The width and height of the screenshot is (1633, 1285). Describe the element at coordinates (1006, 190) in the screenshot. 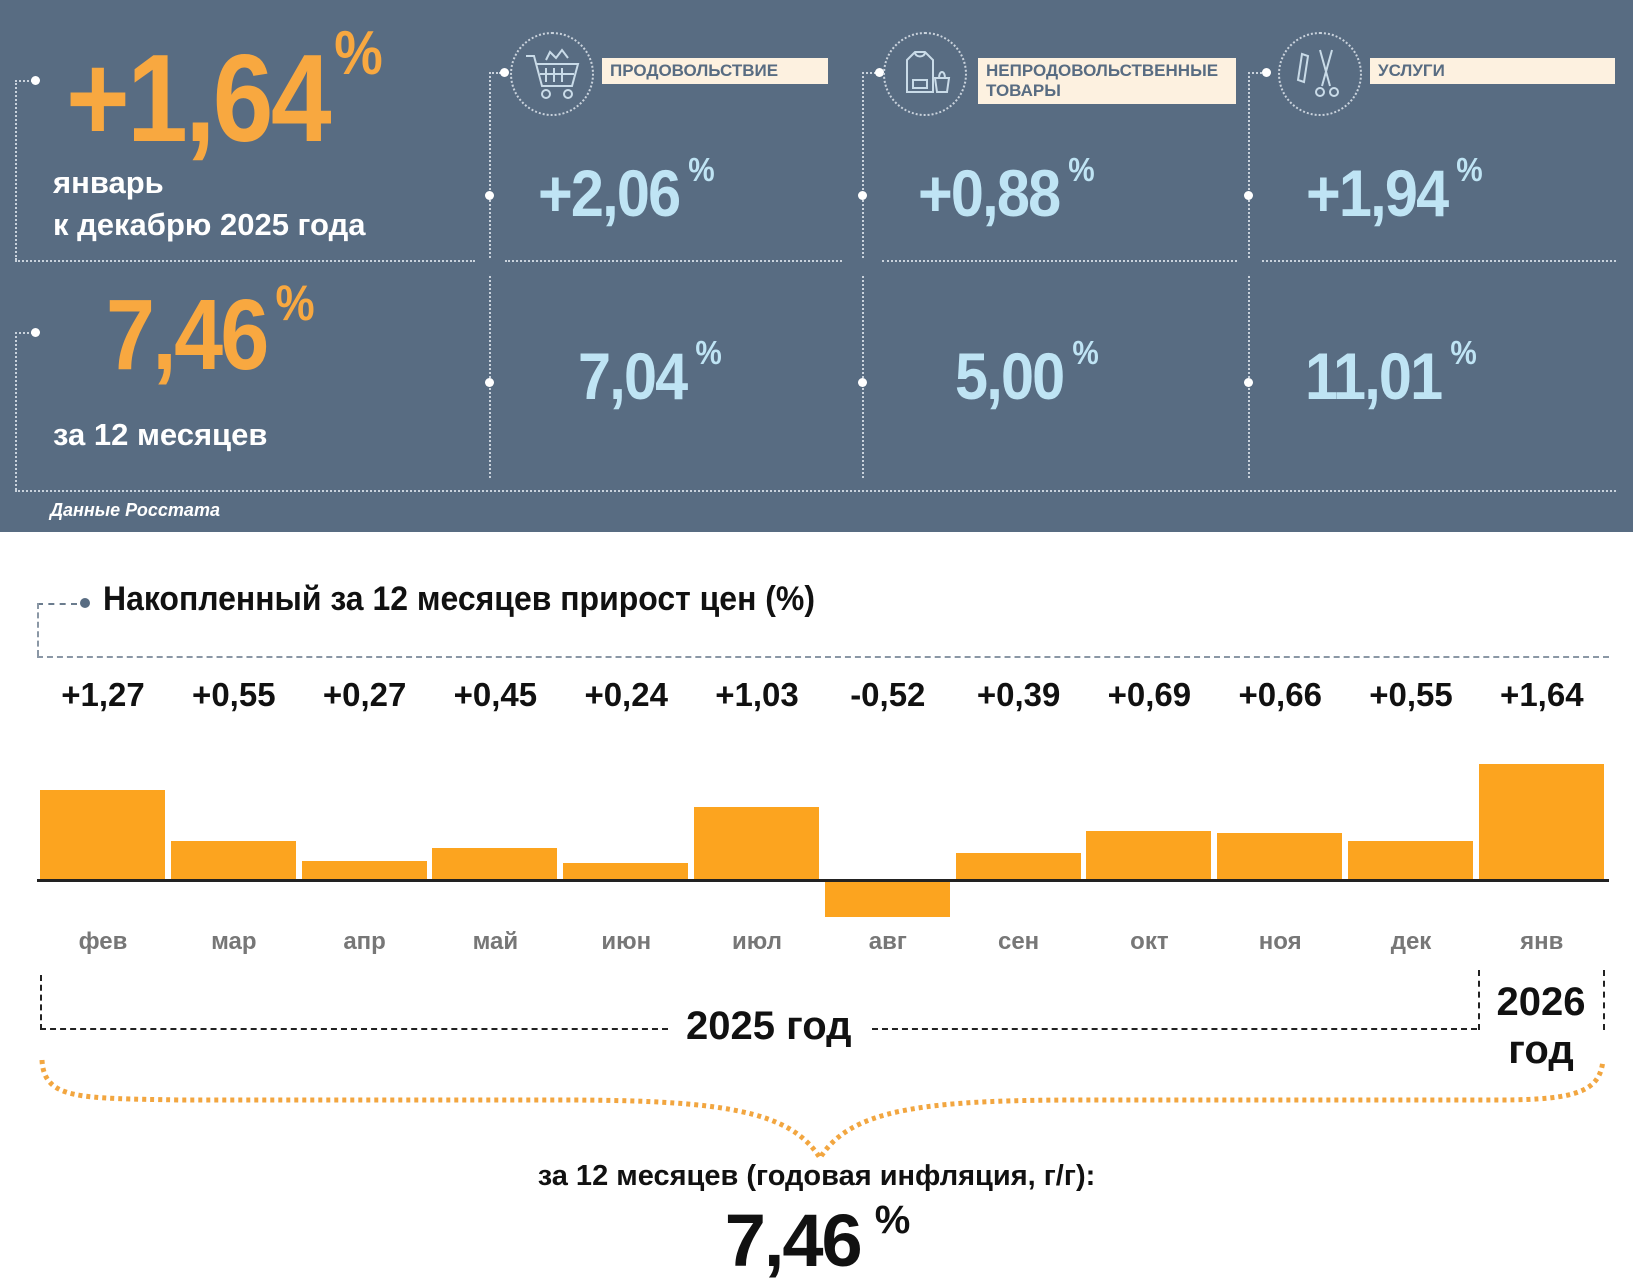

I see `nonfood-monthly-value: +0,88%` at that location.